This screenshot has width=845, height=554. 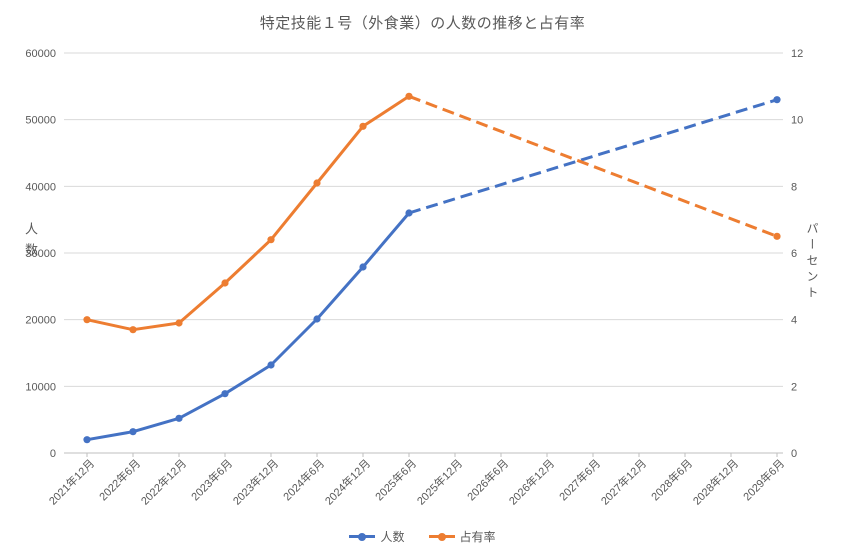 I want to click on y-tick-label-right: 6, so click(x=794, y=254).